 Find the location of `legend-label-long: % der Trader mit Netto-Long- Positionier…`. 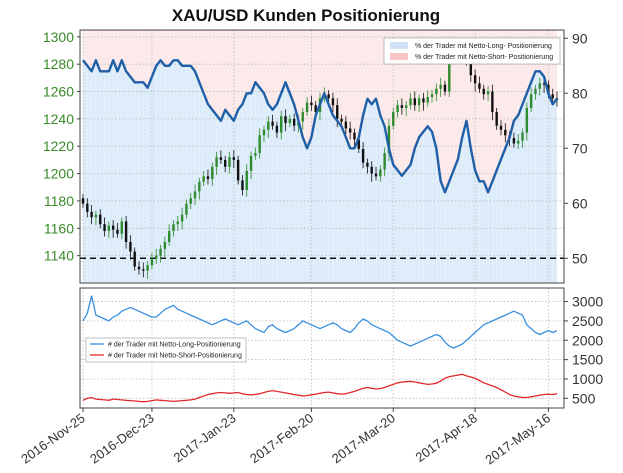

legend-label-long: % der Trader mit Netto-Long- Positionier… is located at coordinates (483, 46).